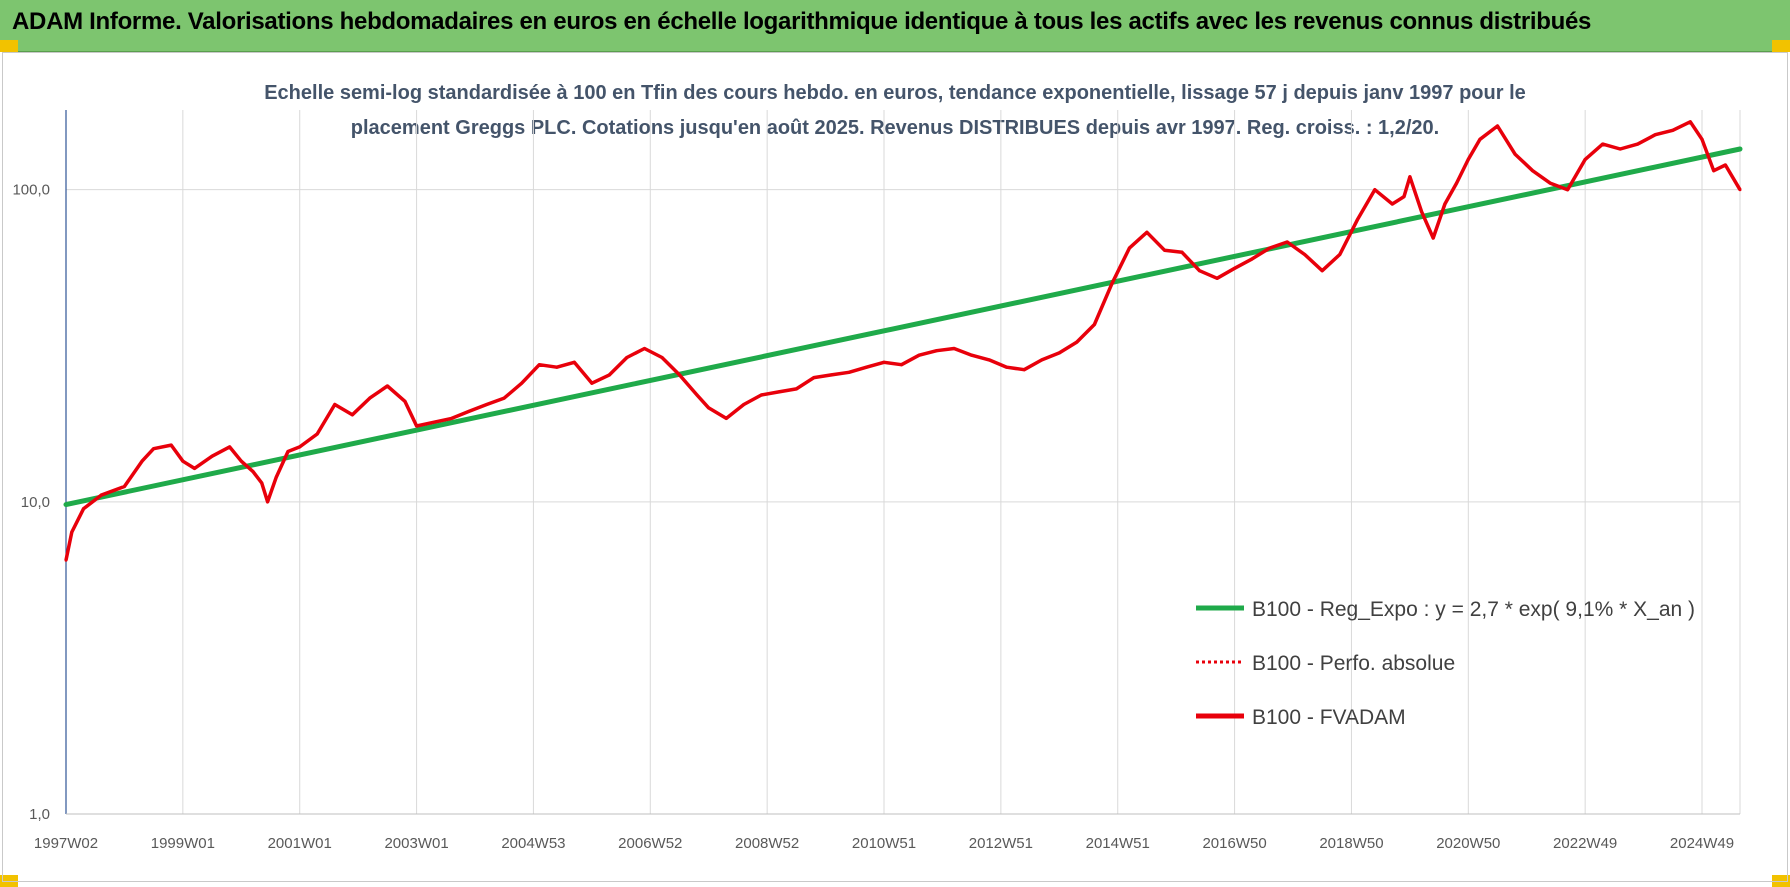  I want to click on corner-marker-top-right, so click(1781, 46).